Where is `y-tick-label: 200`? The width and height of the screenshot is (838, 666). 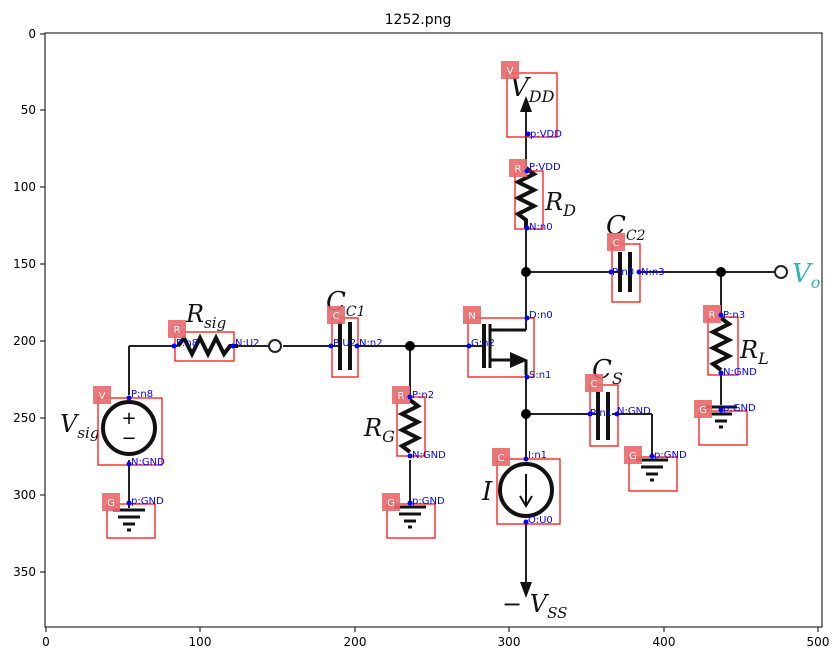 y-tick-label: 200 is located at coordinates (24, 341).